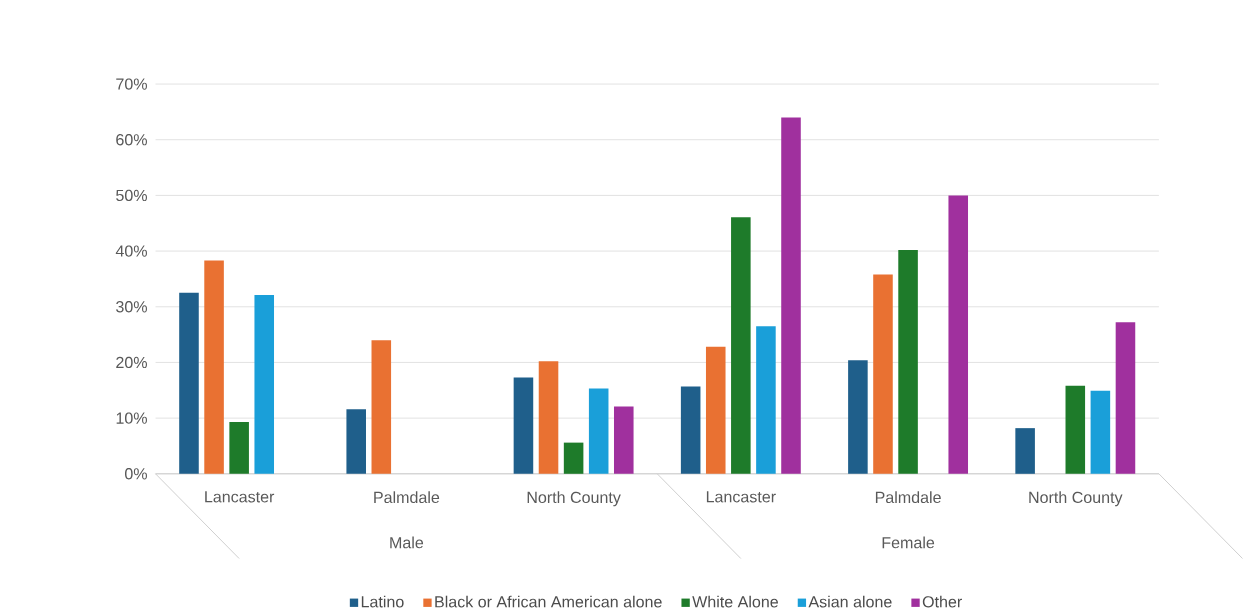 This screenshot has width=1243, height=615. What do you see at coordinates (382, 601) in the screenshot?
I see `legend-label: Latino` at bounding box center [382, 601].